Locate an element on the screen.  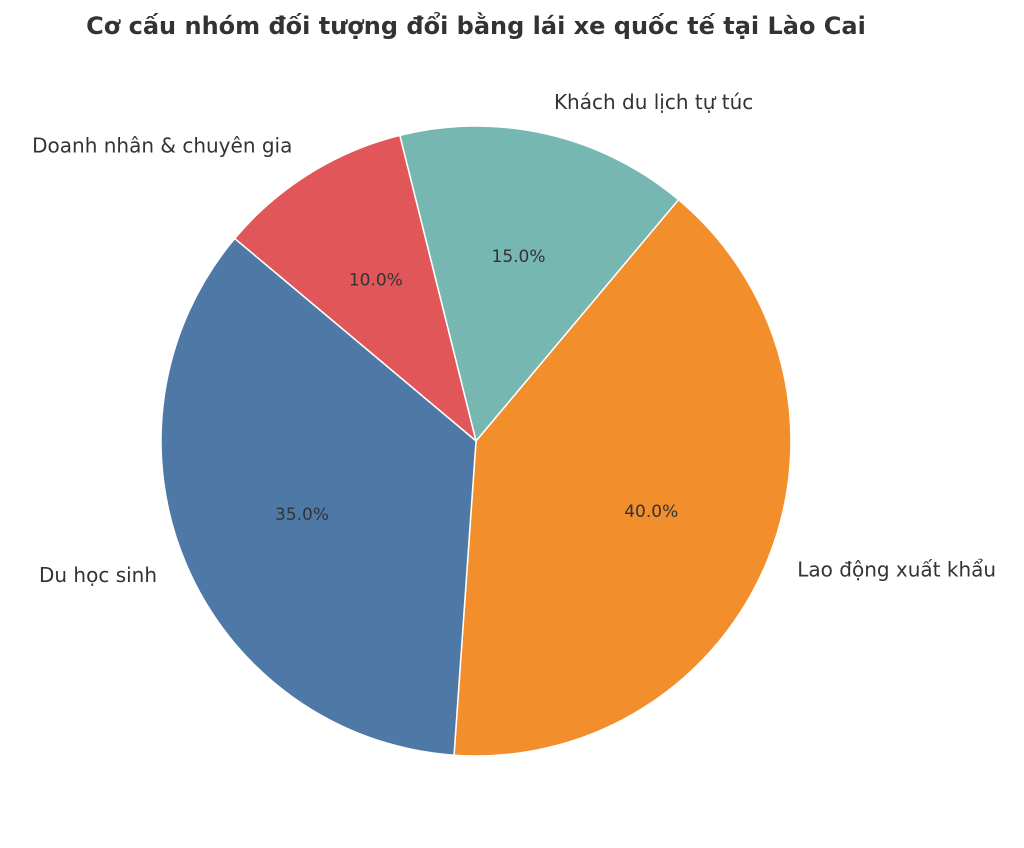
value-label: 35.0% is located at coordinates (302, 515).